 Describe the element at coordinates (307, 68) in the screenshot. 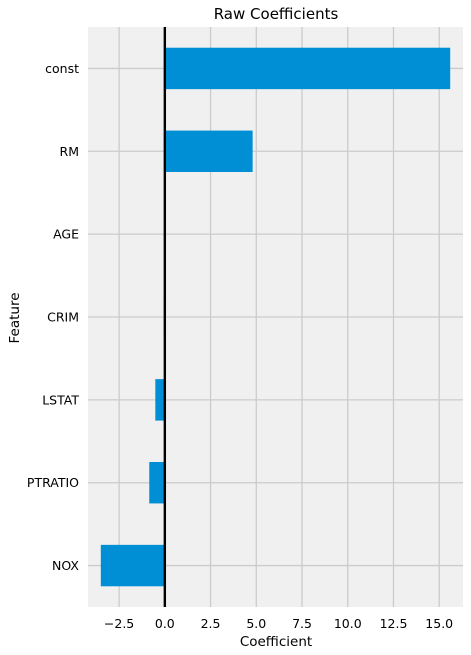

I see `bar-const` at that location.